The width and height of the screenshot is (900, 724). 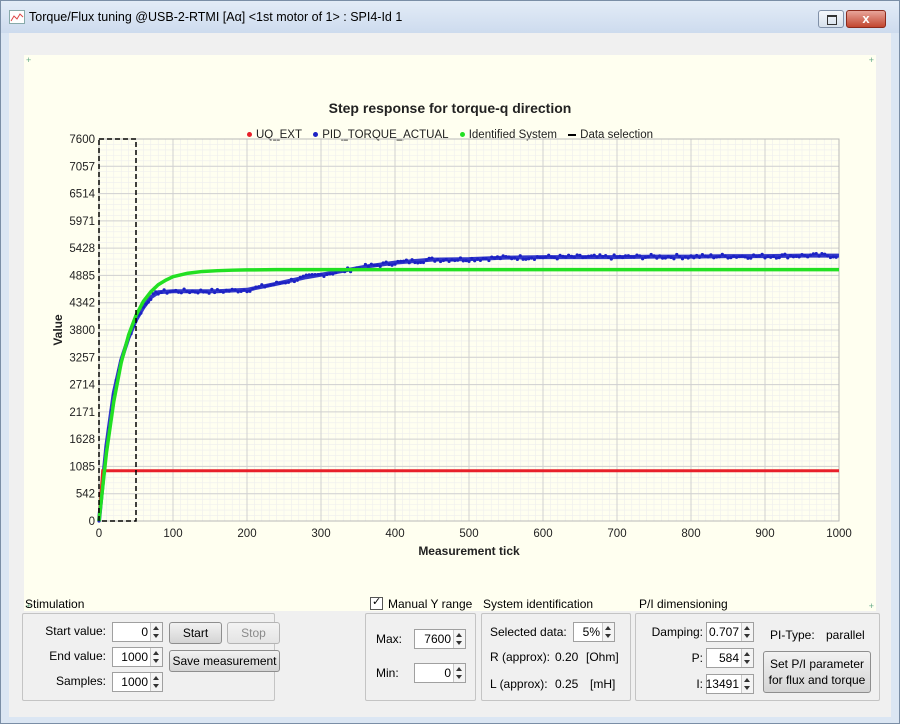 I want to click on start-value-label: Start value:, so click(x=75, y=631).